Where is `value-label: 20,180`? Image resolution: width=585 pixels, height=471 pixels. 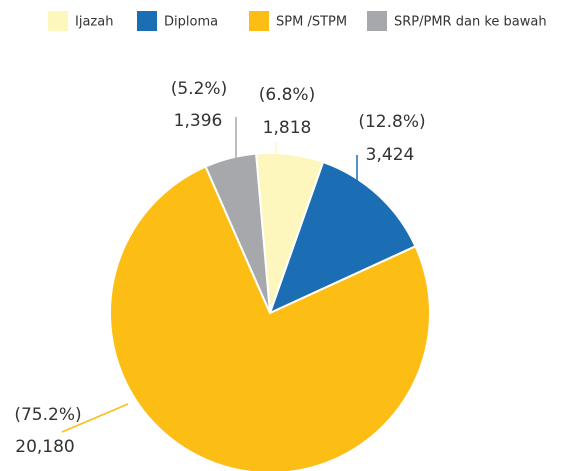 value-label: 20,180 is located at coordinates (44, 447).